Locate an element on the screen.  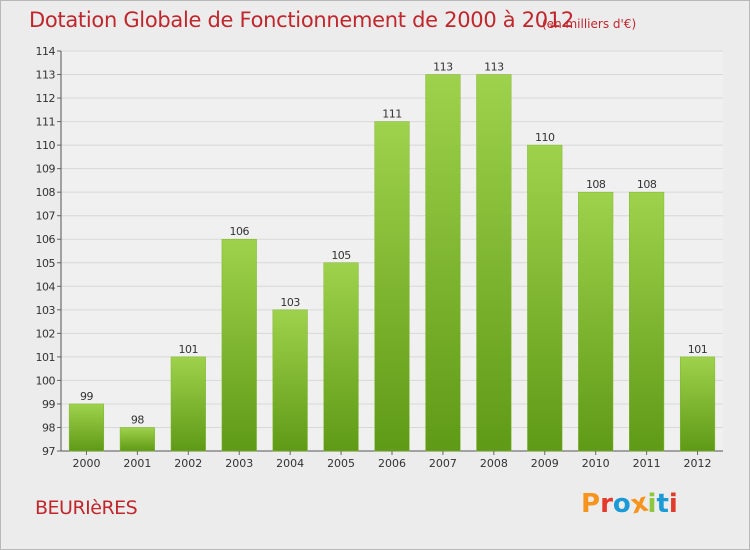
data-label: 106 is located at coordinates (239, 231).